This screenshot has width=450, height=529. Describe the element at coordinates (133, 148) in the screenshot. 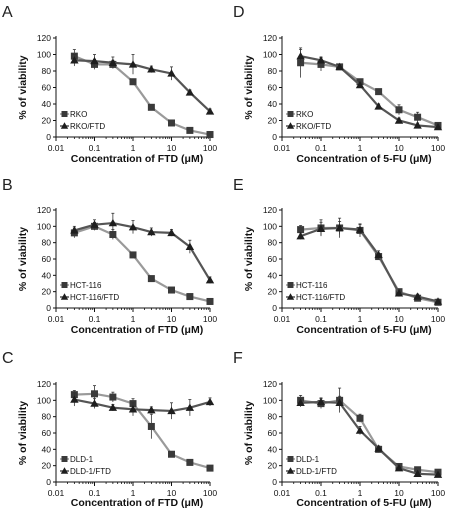

I see `x-tick-label: 1` at that location.